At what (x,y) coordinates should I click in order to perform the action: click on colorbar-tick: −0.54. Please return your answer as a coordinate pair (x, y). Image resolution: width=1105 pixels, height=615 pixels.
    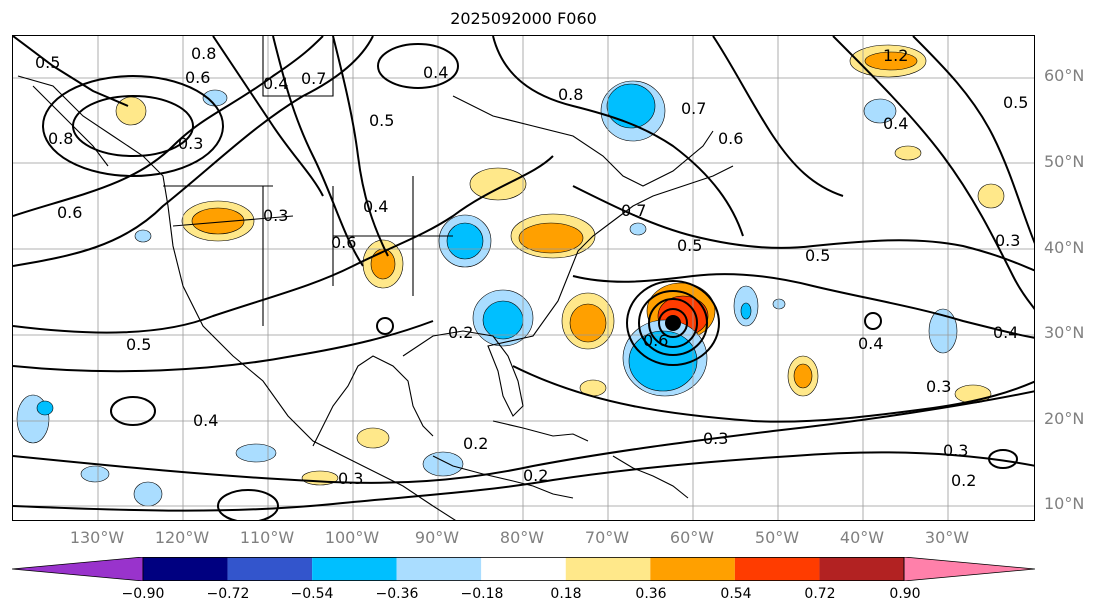
    Looking at the image, I should click on (312, 594).